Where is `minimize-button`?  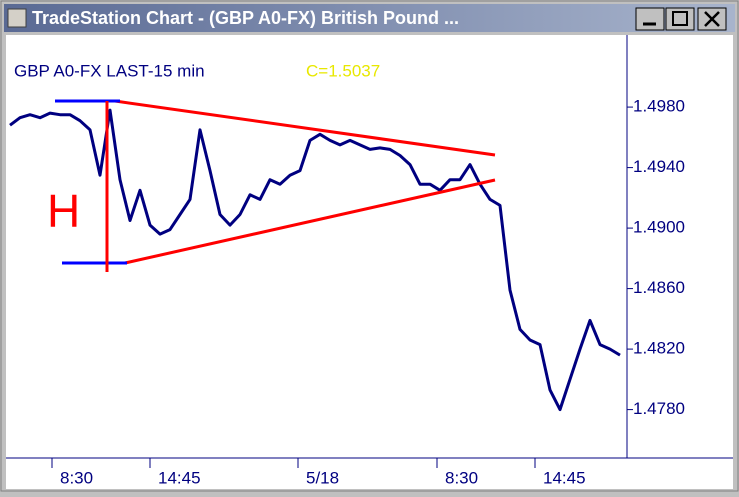 minimize-button is located at coordinates (650, 19).